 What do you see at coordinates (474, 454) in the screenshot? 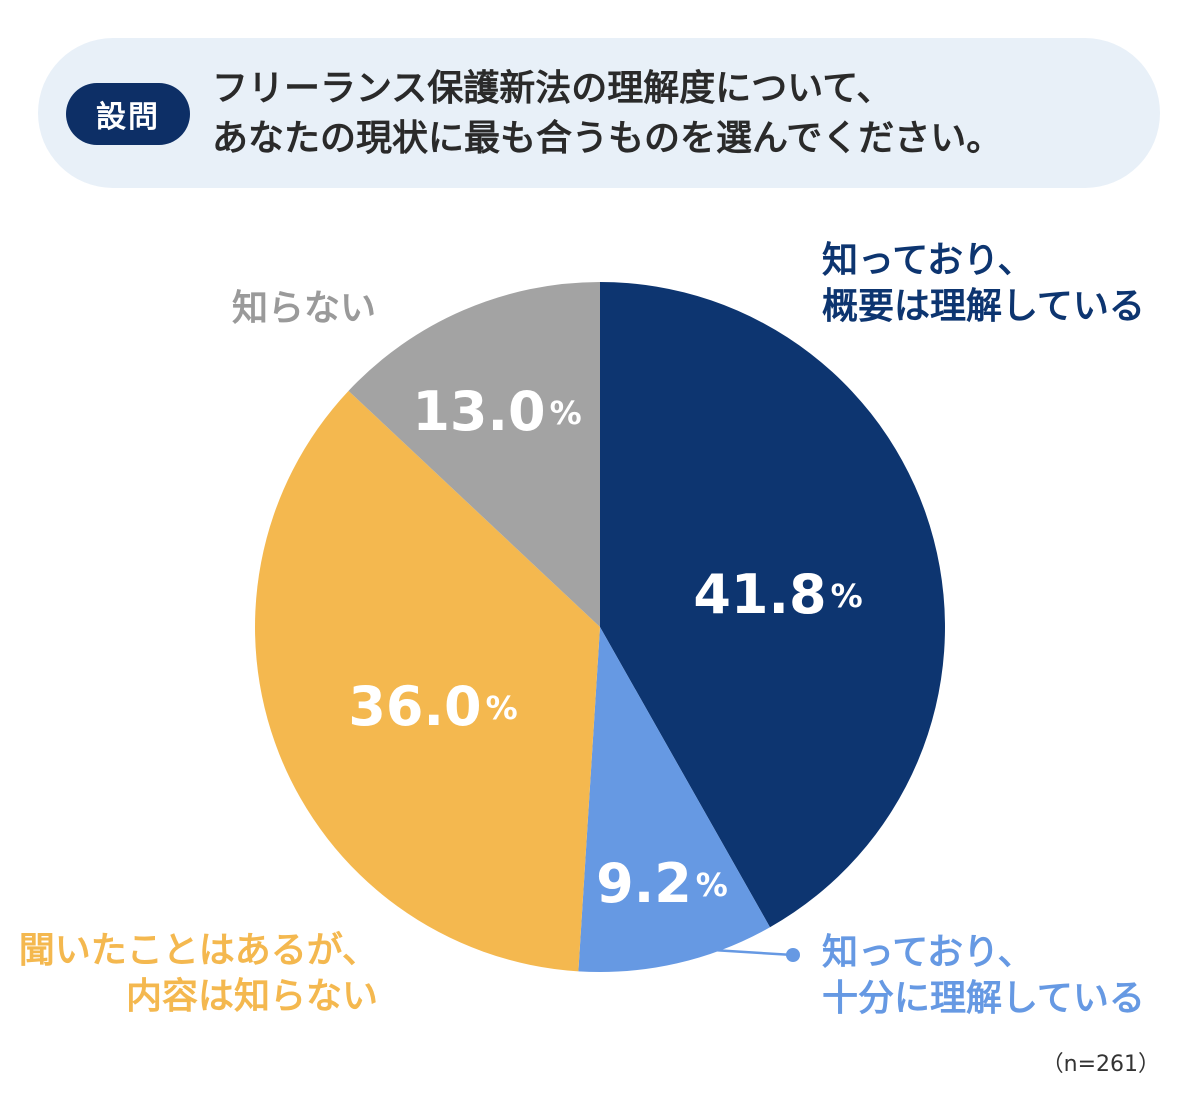
I see `slice-dont-know` at bounding box center [474, 454].